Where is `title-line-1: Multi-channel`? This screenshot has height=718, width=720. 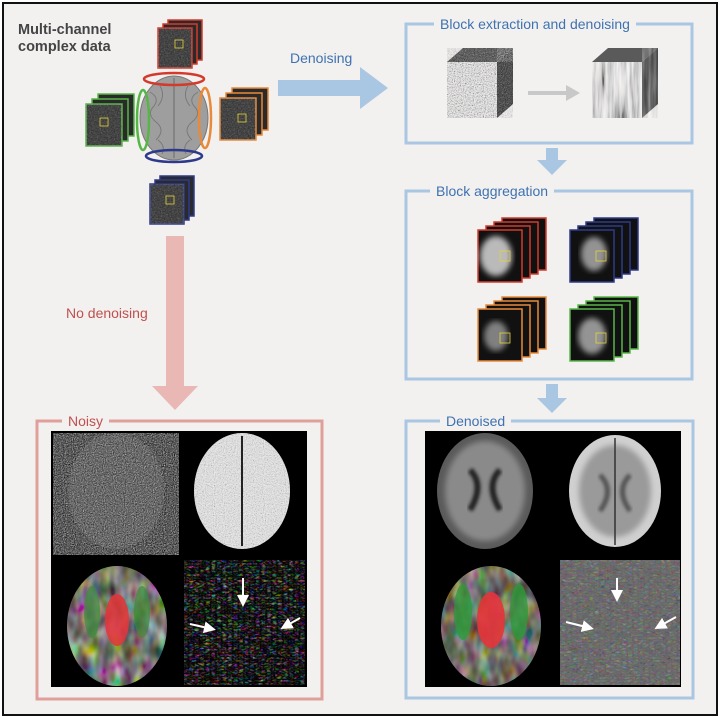 title-line-1: Multi-channel is located at coordinates (65, 30).